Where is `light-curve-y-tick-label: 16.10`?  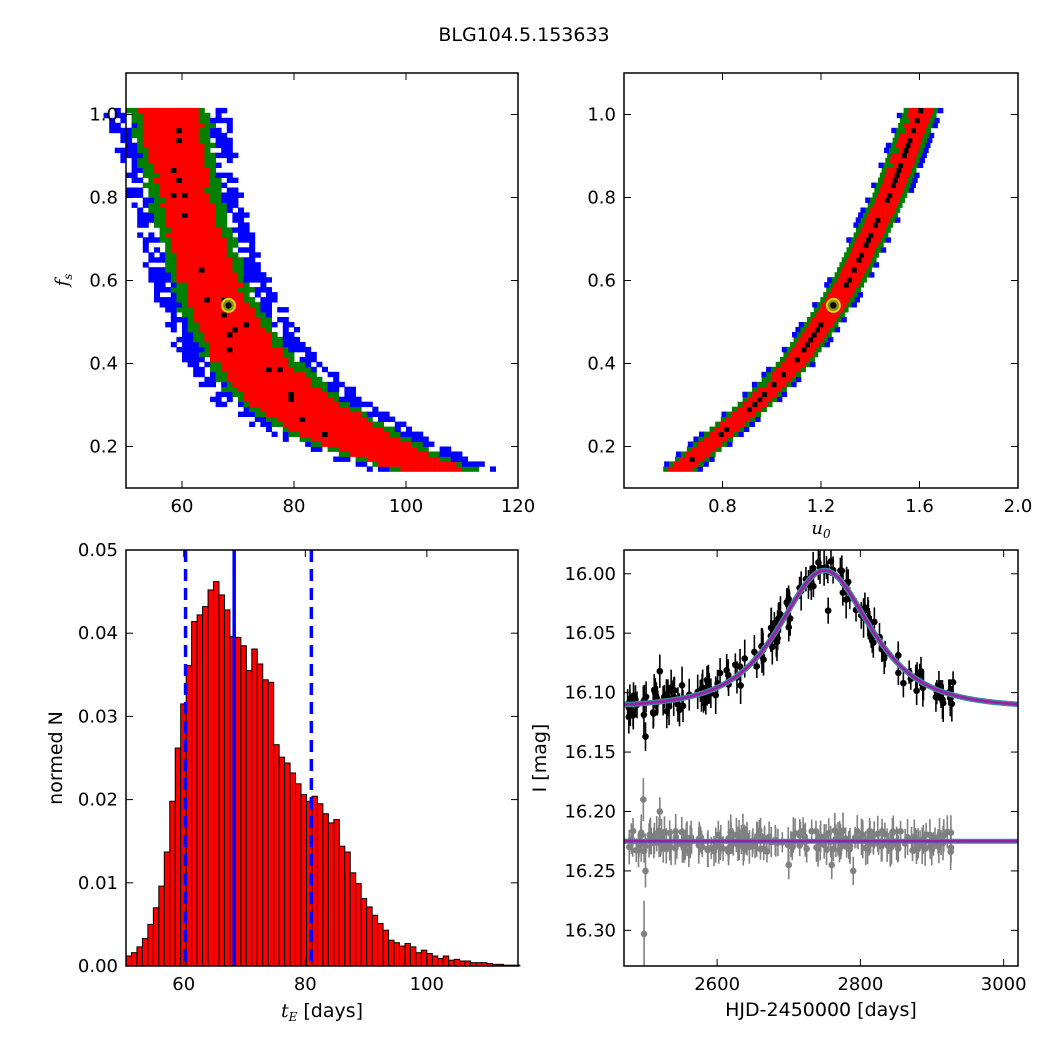
light-curve-y-tick-label: 16.10 is located at coordinates (590, 693).